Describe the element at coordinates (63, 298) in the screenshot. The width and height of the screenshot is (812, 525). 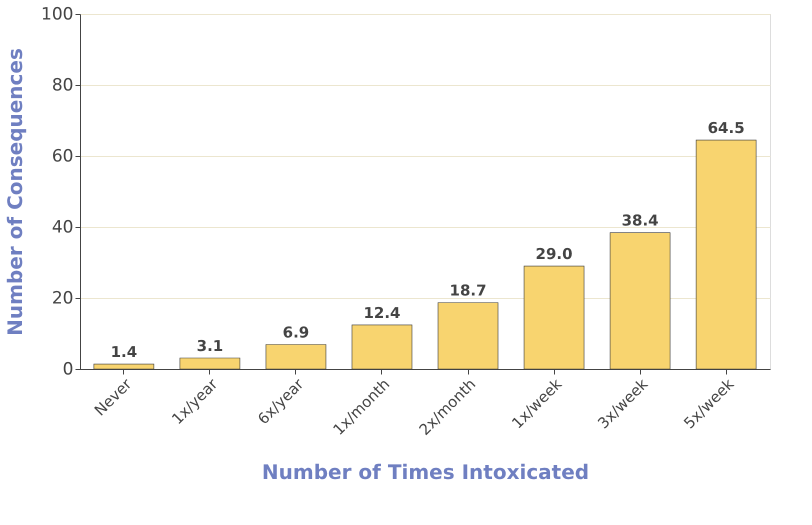
I see `y-tick-label: 20` at that location.